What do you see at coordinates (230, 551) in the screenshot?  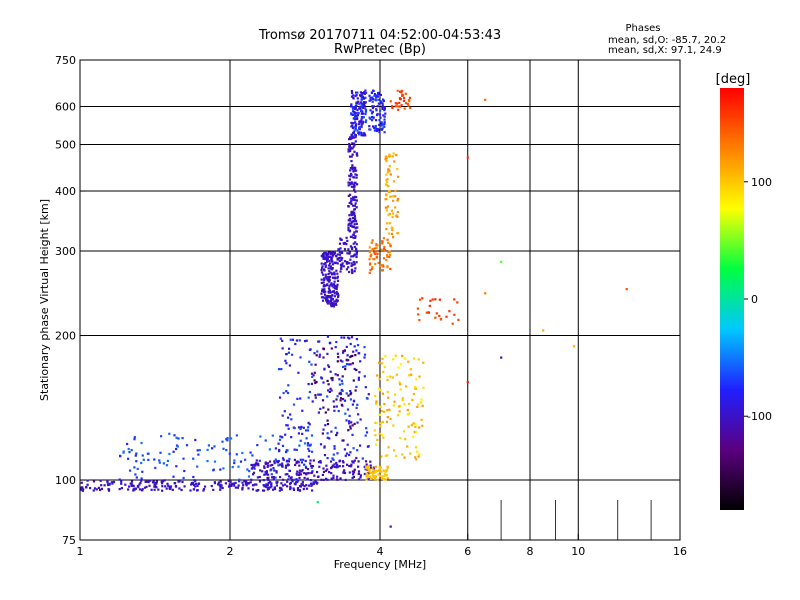 I see `x-tick-label: 2` at bounding box center [230, 551].